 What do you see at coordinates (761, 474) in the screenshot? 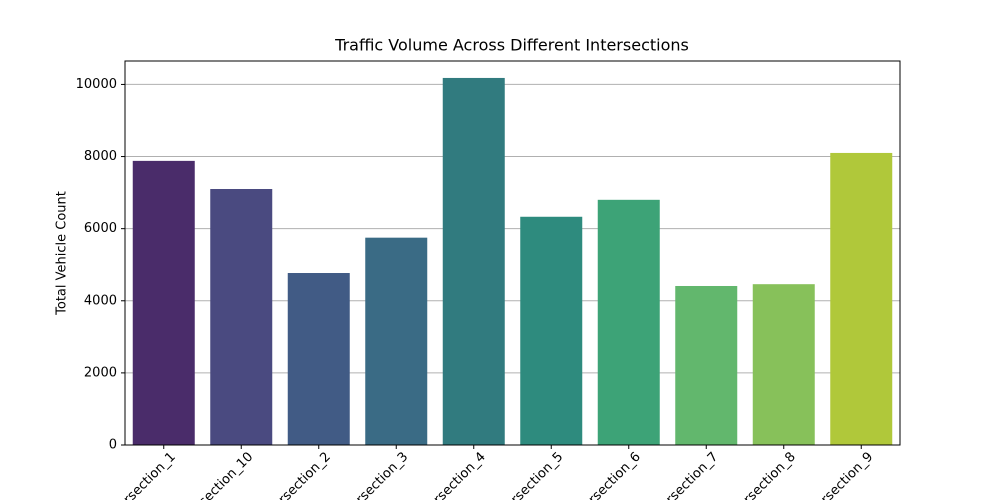
I see `x-tick-label: Intersection_8` at bounding box center [761, 474].